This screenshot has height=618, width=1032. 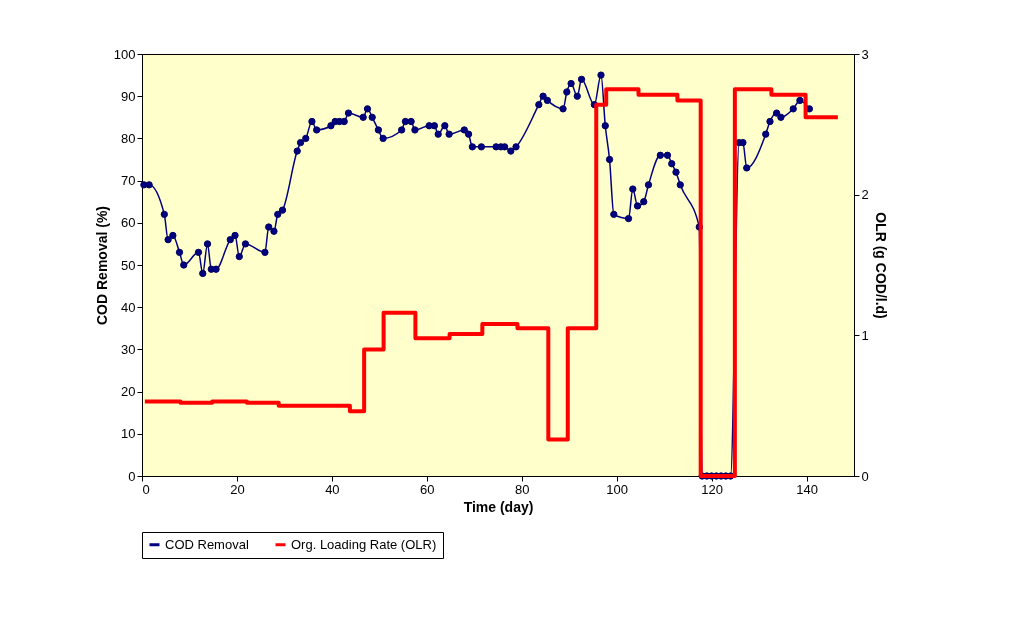 What do you see at coordinates (128, 265) in the screenshot?
I see `y-tick-label: 50` at bounding box center [128, 265].